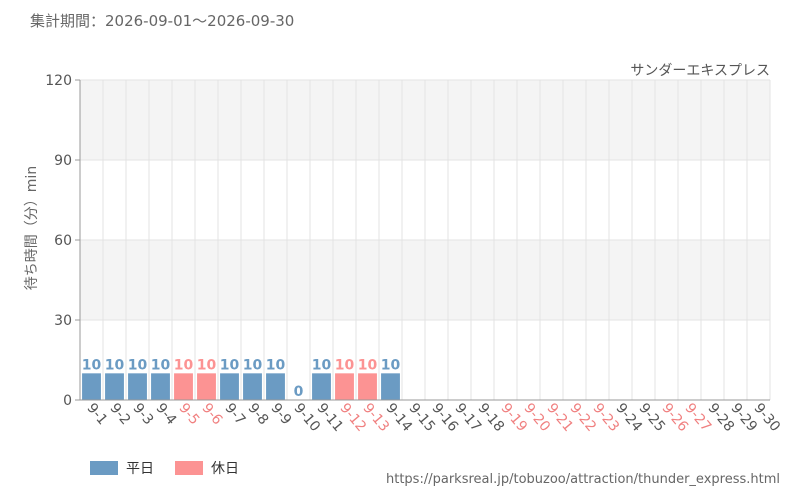 The width and height of the screenshot is (800, 500). I want to click on x-tick-label: 9-7, so click(234, 414).